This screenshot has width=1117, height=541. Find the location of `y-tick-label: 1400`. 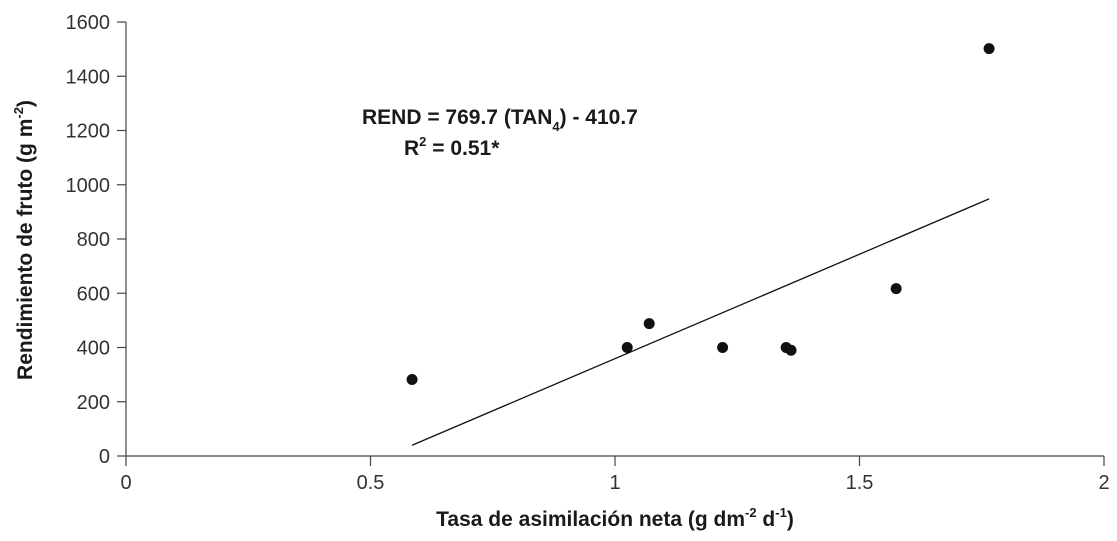

y-tick-label: 1400 is located at coordinates (88, 77).